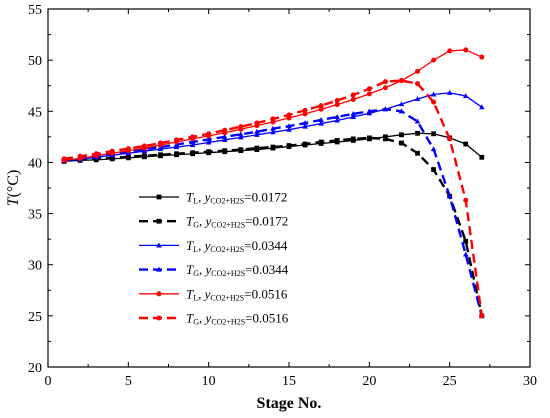  What do you see at coordinates (450, 381) in the screenshot?
I see `x-tick-label: 25` at bounding box center [450, 381].